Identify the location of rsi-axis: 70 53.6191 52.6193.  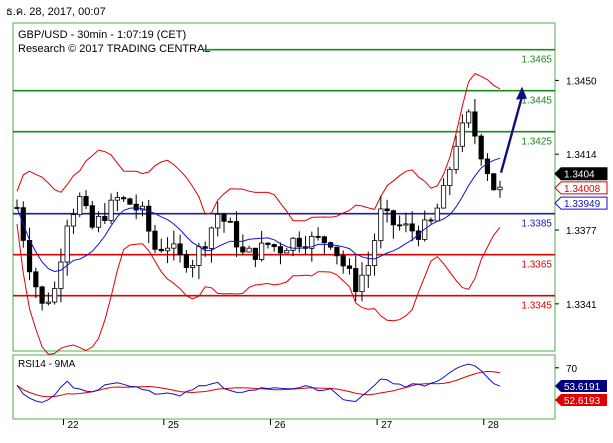
(581, 385).